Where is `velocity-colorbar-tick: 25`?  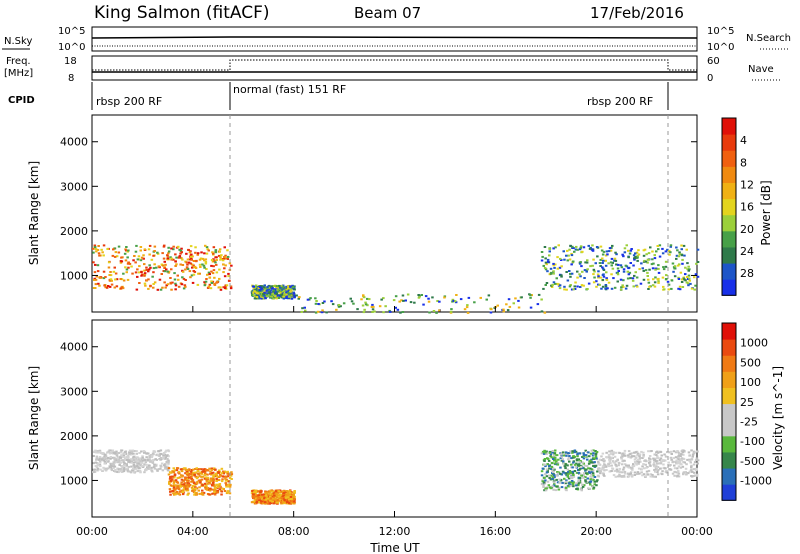 velocity-colorbar-tick: 25 is located at coordinates (747, 402).